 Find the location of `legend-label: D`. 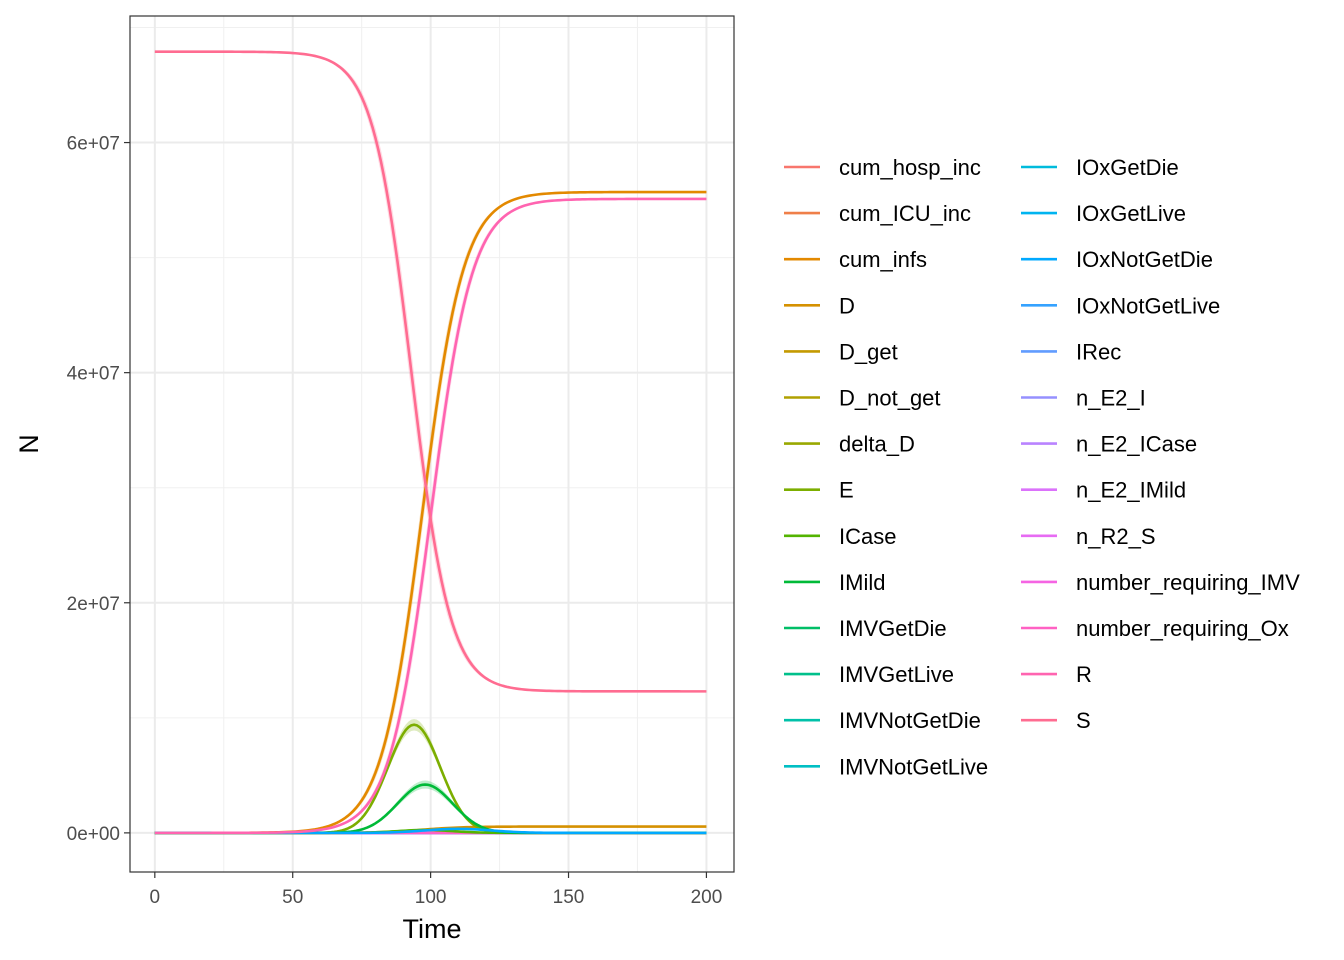

legend-label: D is located at coordinates (847, 305).